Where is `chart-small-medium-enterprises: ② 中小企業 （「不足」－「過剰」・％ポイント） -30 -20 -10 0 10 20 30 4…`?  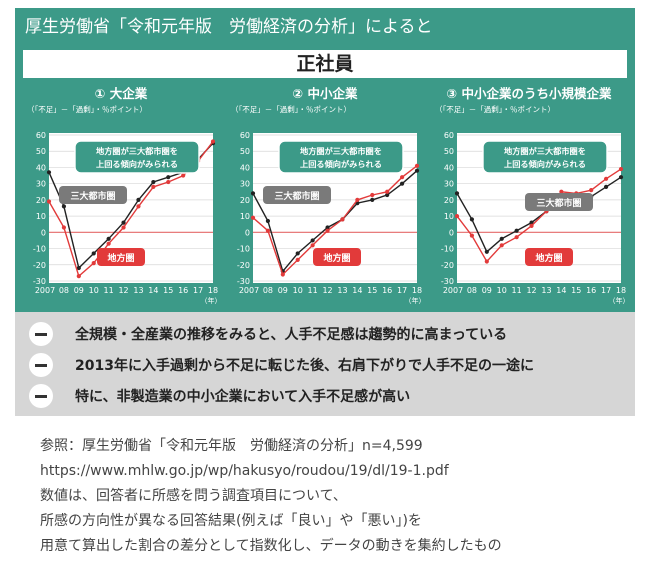 chart-small-medium-enterprises: ② 中小企業 （「不足」－「過剰」・％ポイント） -30 -20 -10 0 10 20 30 4… is located at coordinates (326, 195).